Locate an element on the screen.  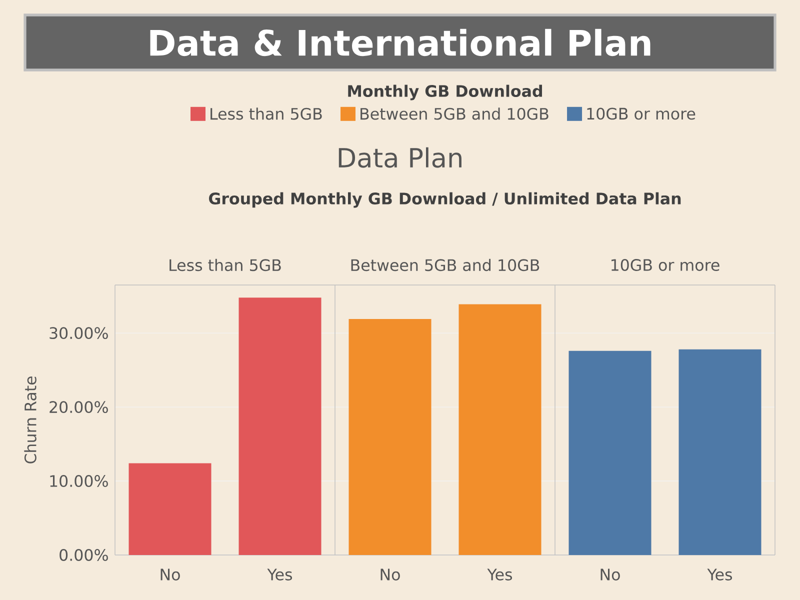
legend-label: Less than 5GB is located at coordinates (266, 114).